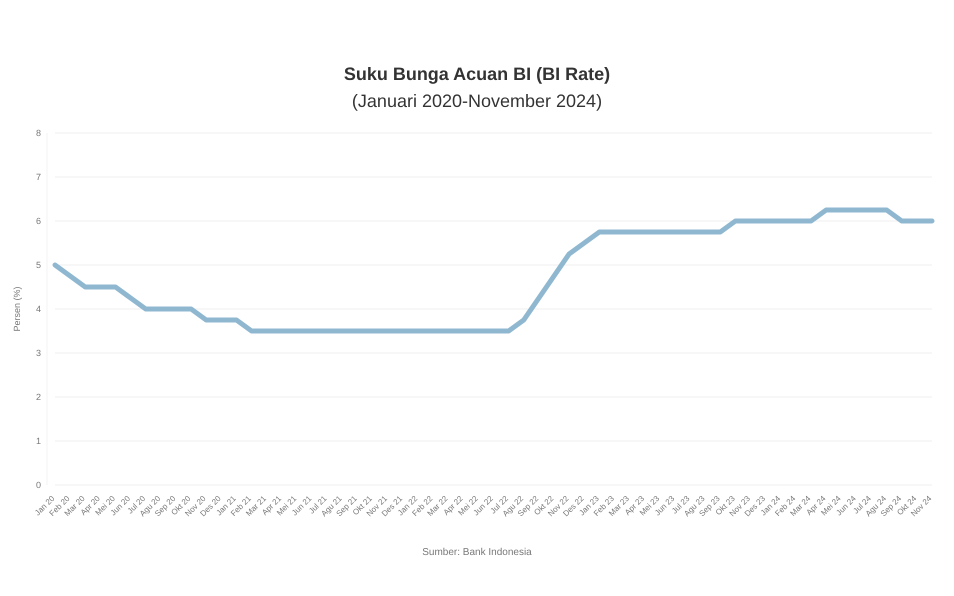 The image size is (954, 596). What do you see at coordinates (17, 309) in the screenshot?
I see `y-axis-title: Persen (%)` at bounding box center [17, 309].